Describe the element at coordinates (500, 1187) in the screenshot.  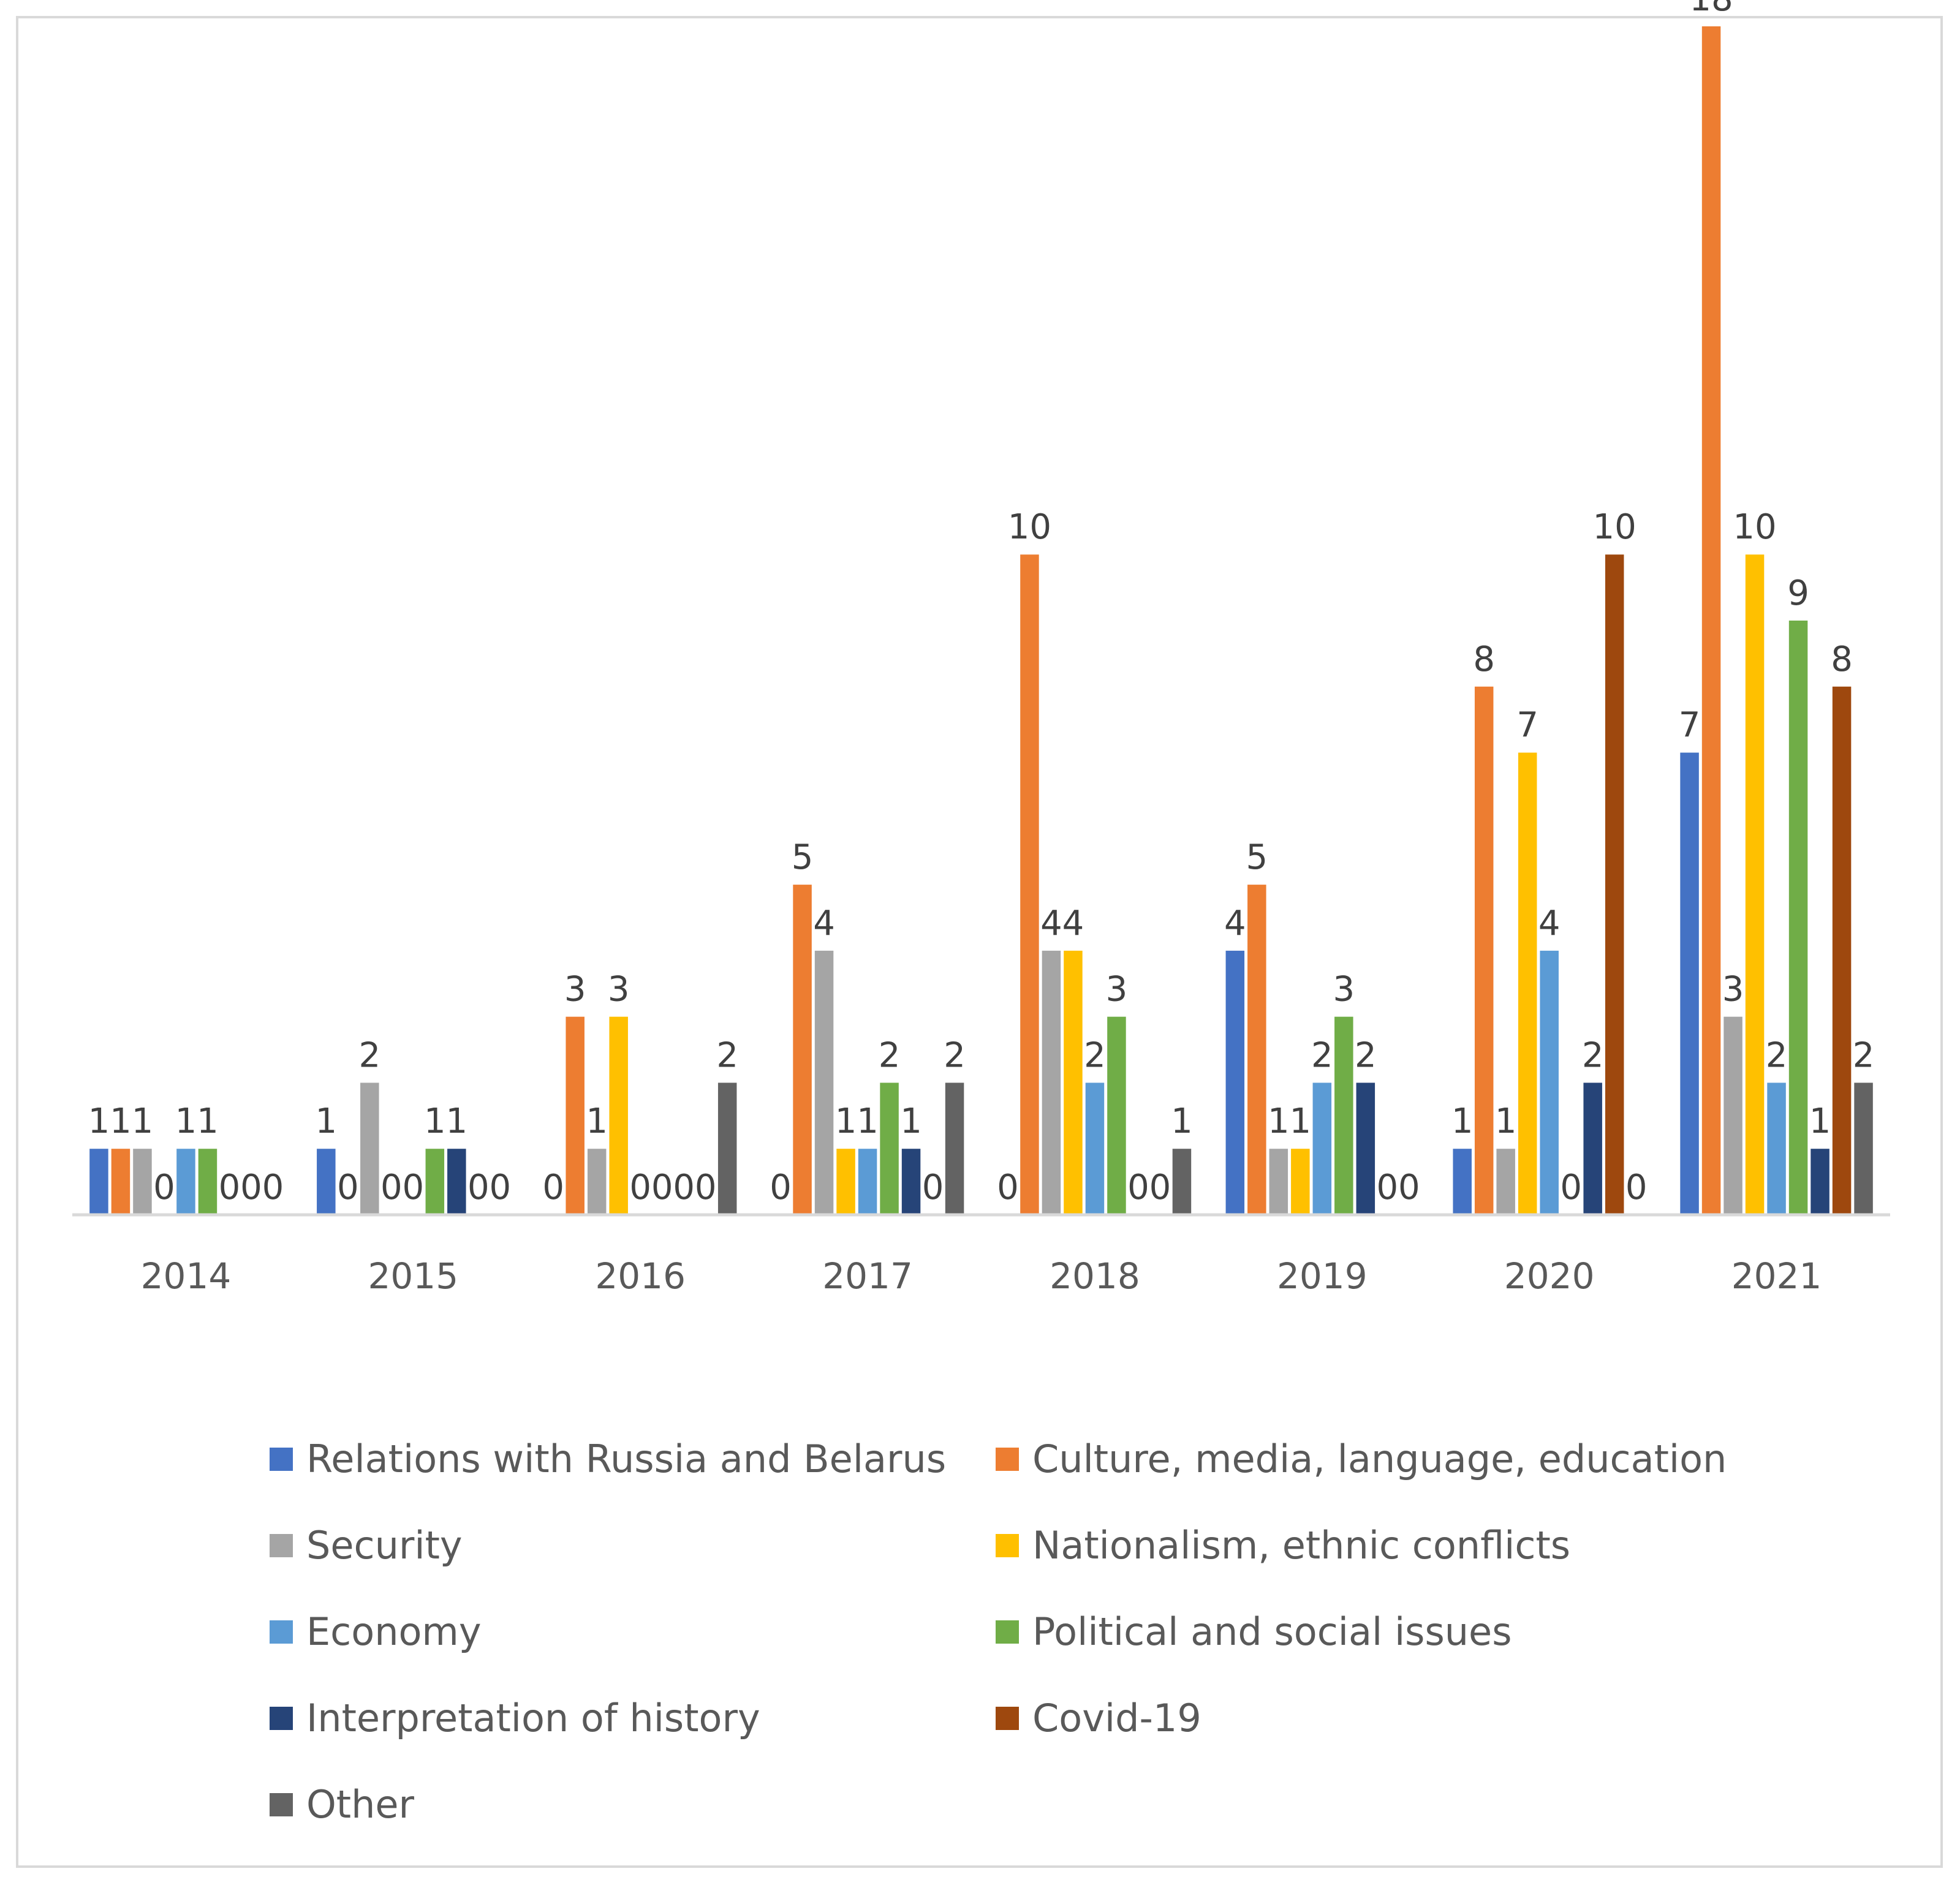
I see `data-label-2015-9: 0` at that location.